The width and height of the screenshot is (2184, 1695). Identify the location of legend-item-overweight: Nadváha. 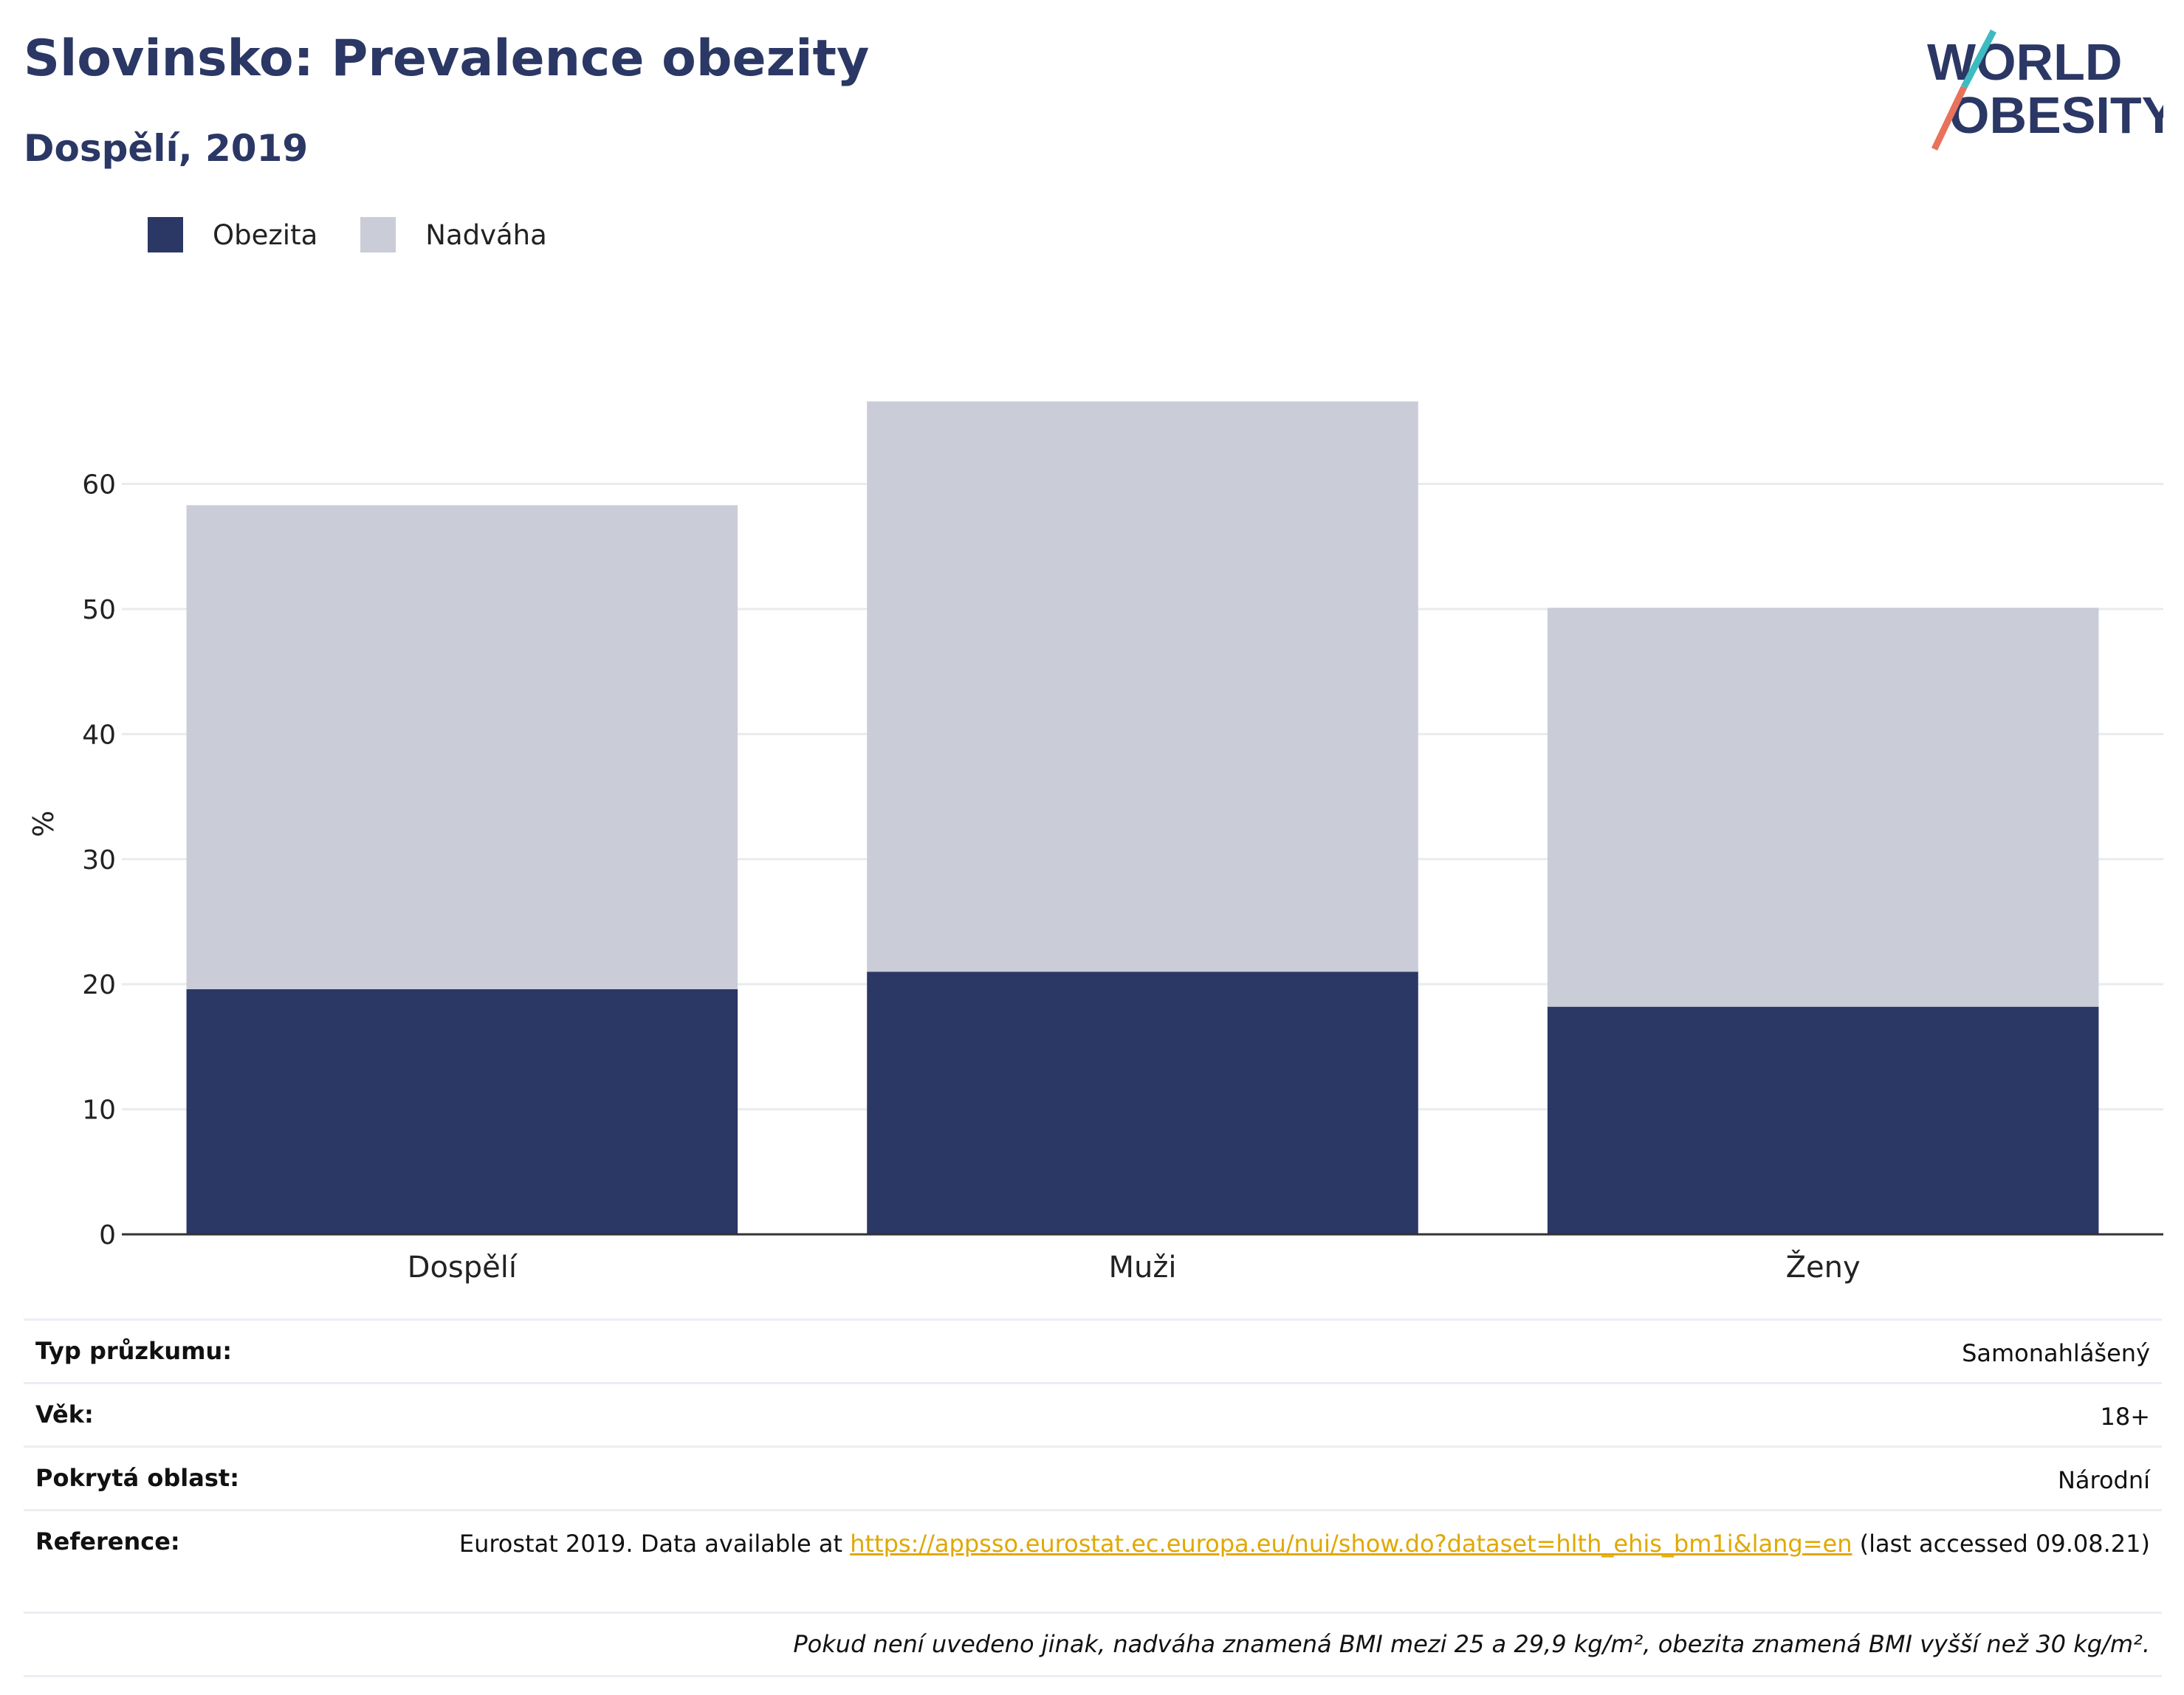
(454, 234).